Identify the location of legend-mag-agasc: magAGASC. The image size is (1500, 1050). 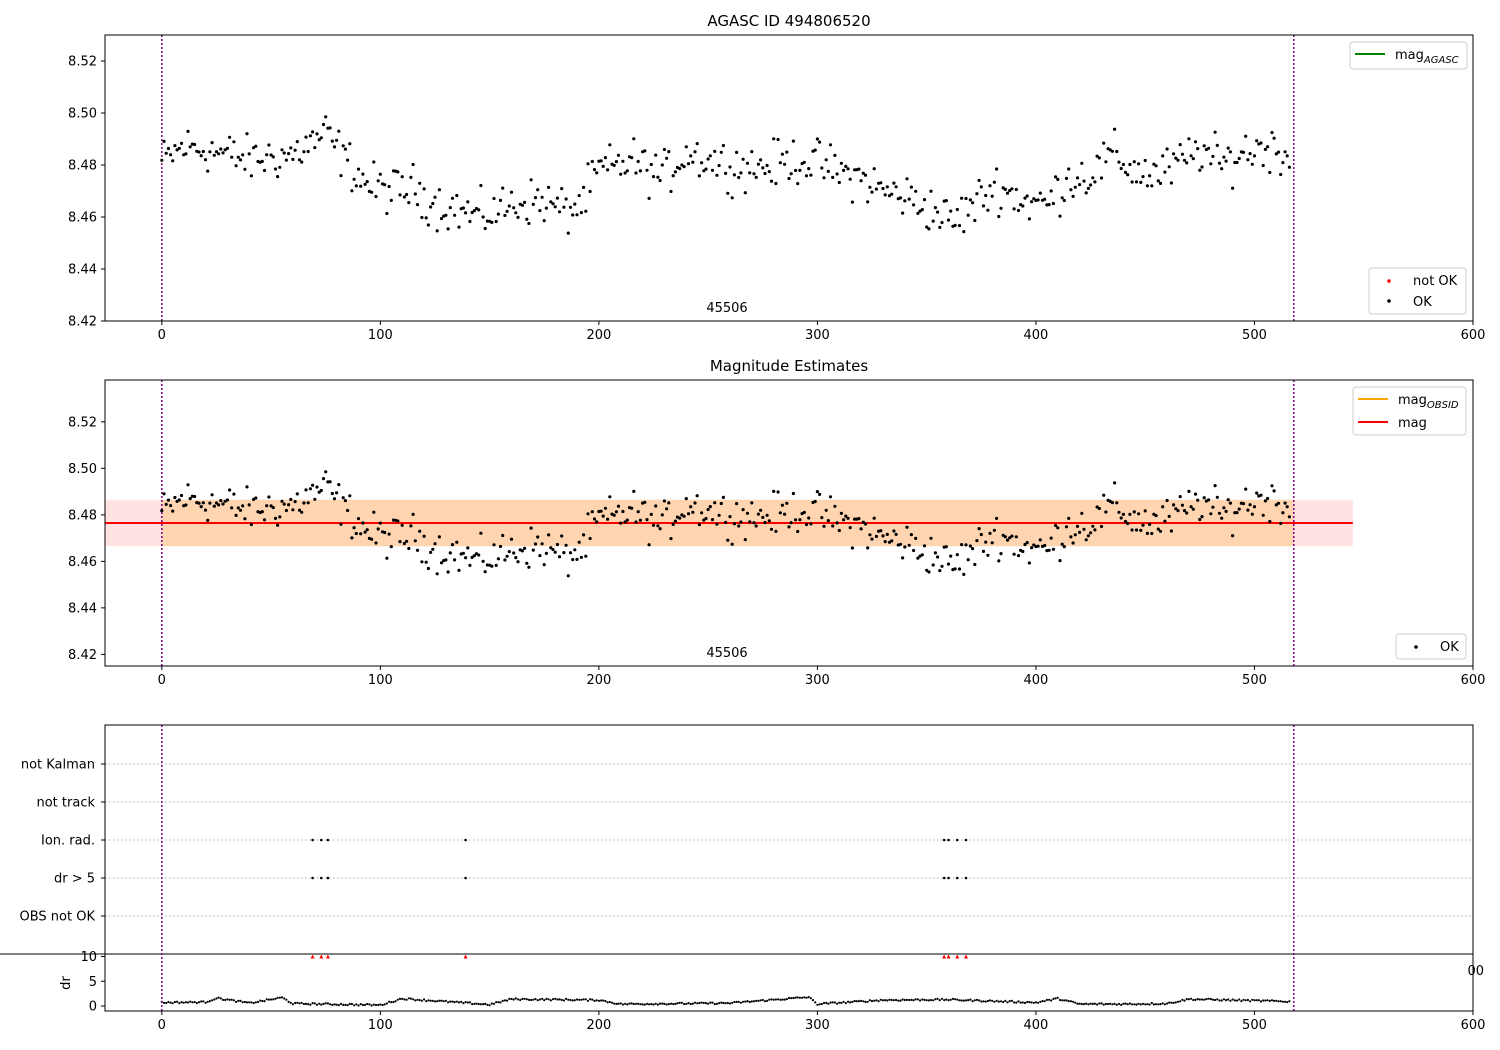
(1408, 55).